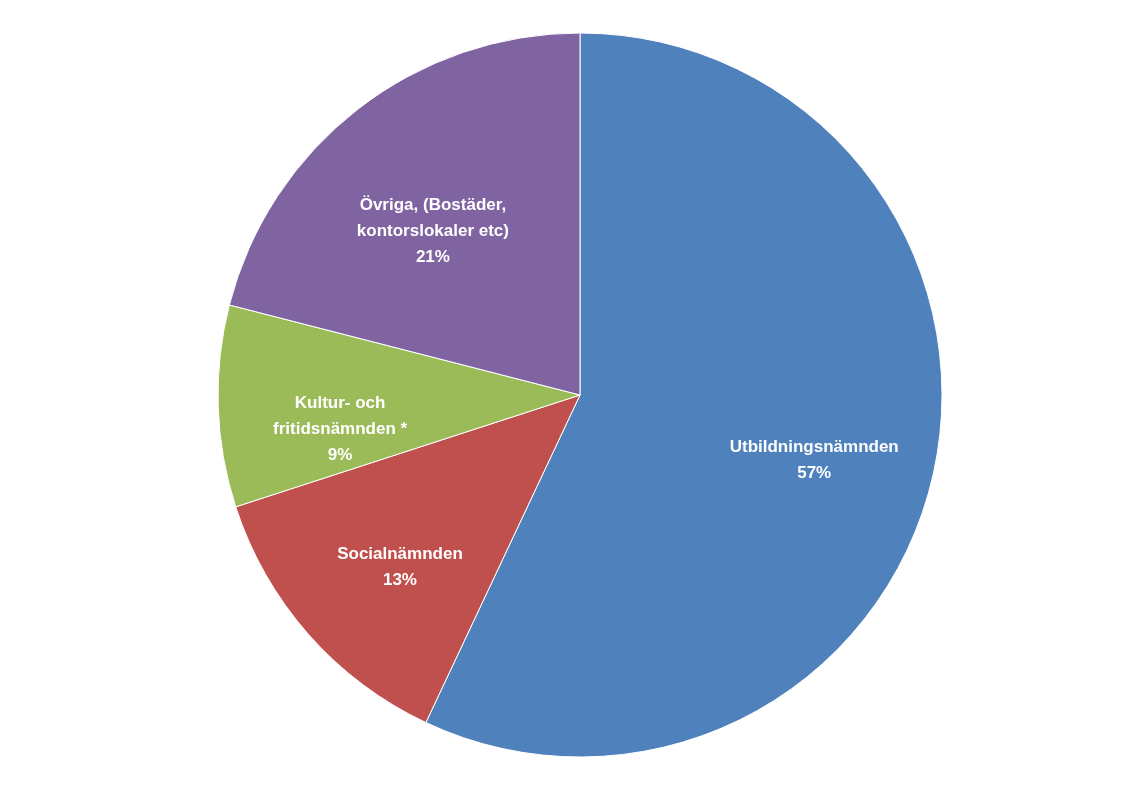  What do you see at coordinates (814, 473) in the screenshot?
I see `data-label: 57%` at bounding box center [814, 473].